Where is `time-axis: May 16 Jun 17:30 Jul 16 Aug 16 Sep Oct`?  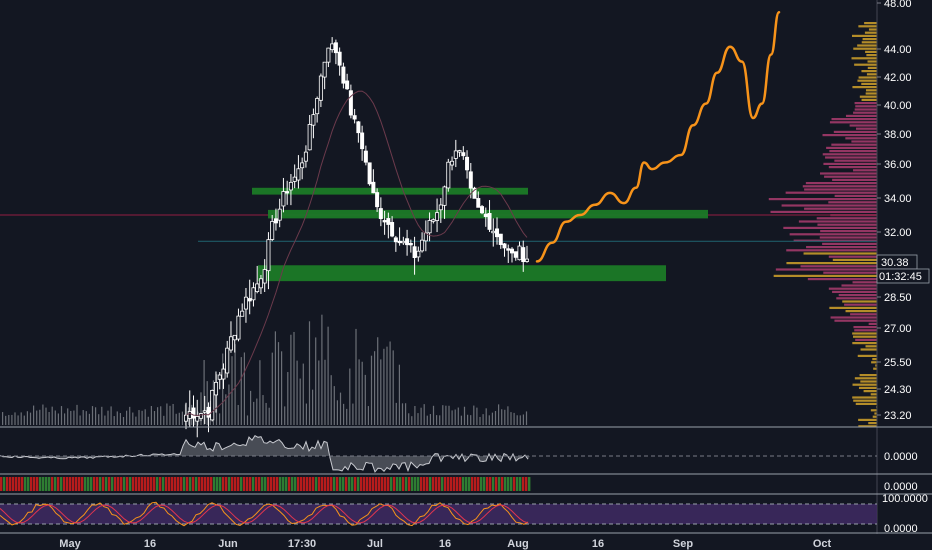 time-axis: May 16 Jun 17:30 Jul 16 Aug 16 Sep Oct is located at coordinates (445, 544).